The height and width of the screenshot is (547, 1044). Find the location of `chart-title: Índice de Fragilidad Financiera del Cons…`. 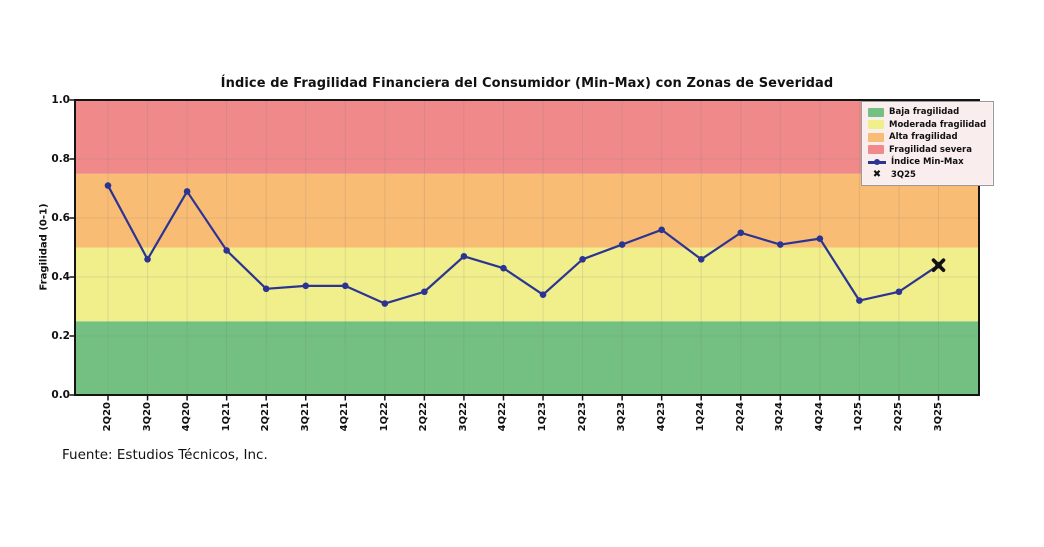

chart-title: Índice de Fragilidad Financiera del Cons… is located at coordinates (527, 83).